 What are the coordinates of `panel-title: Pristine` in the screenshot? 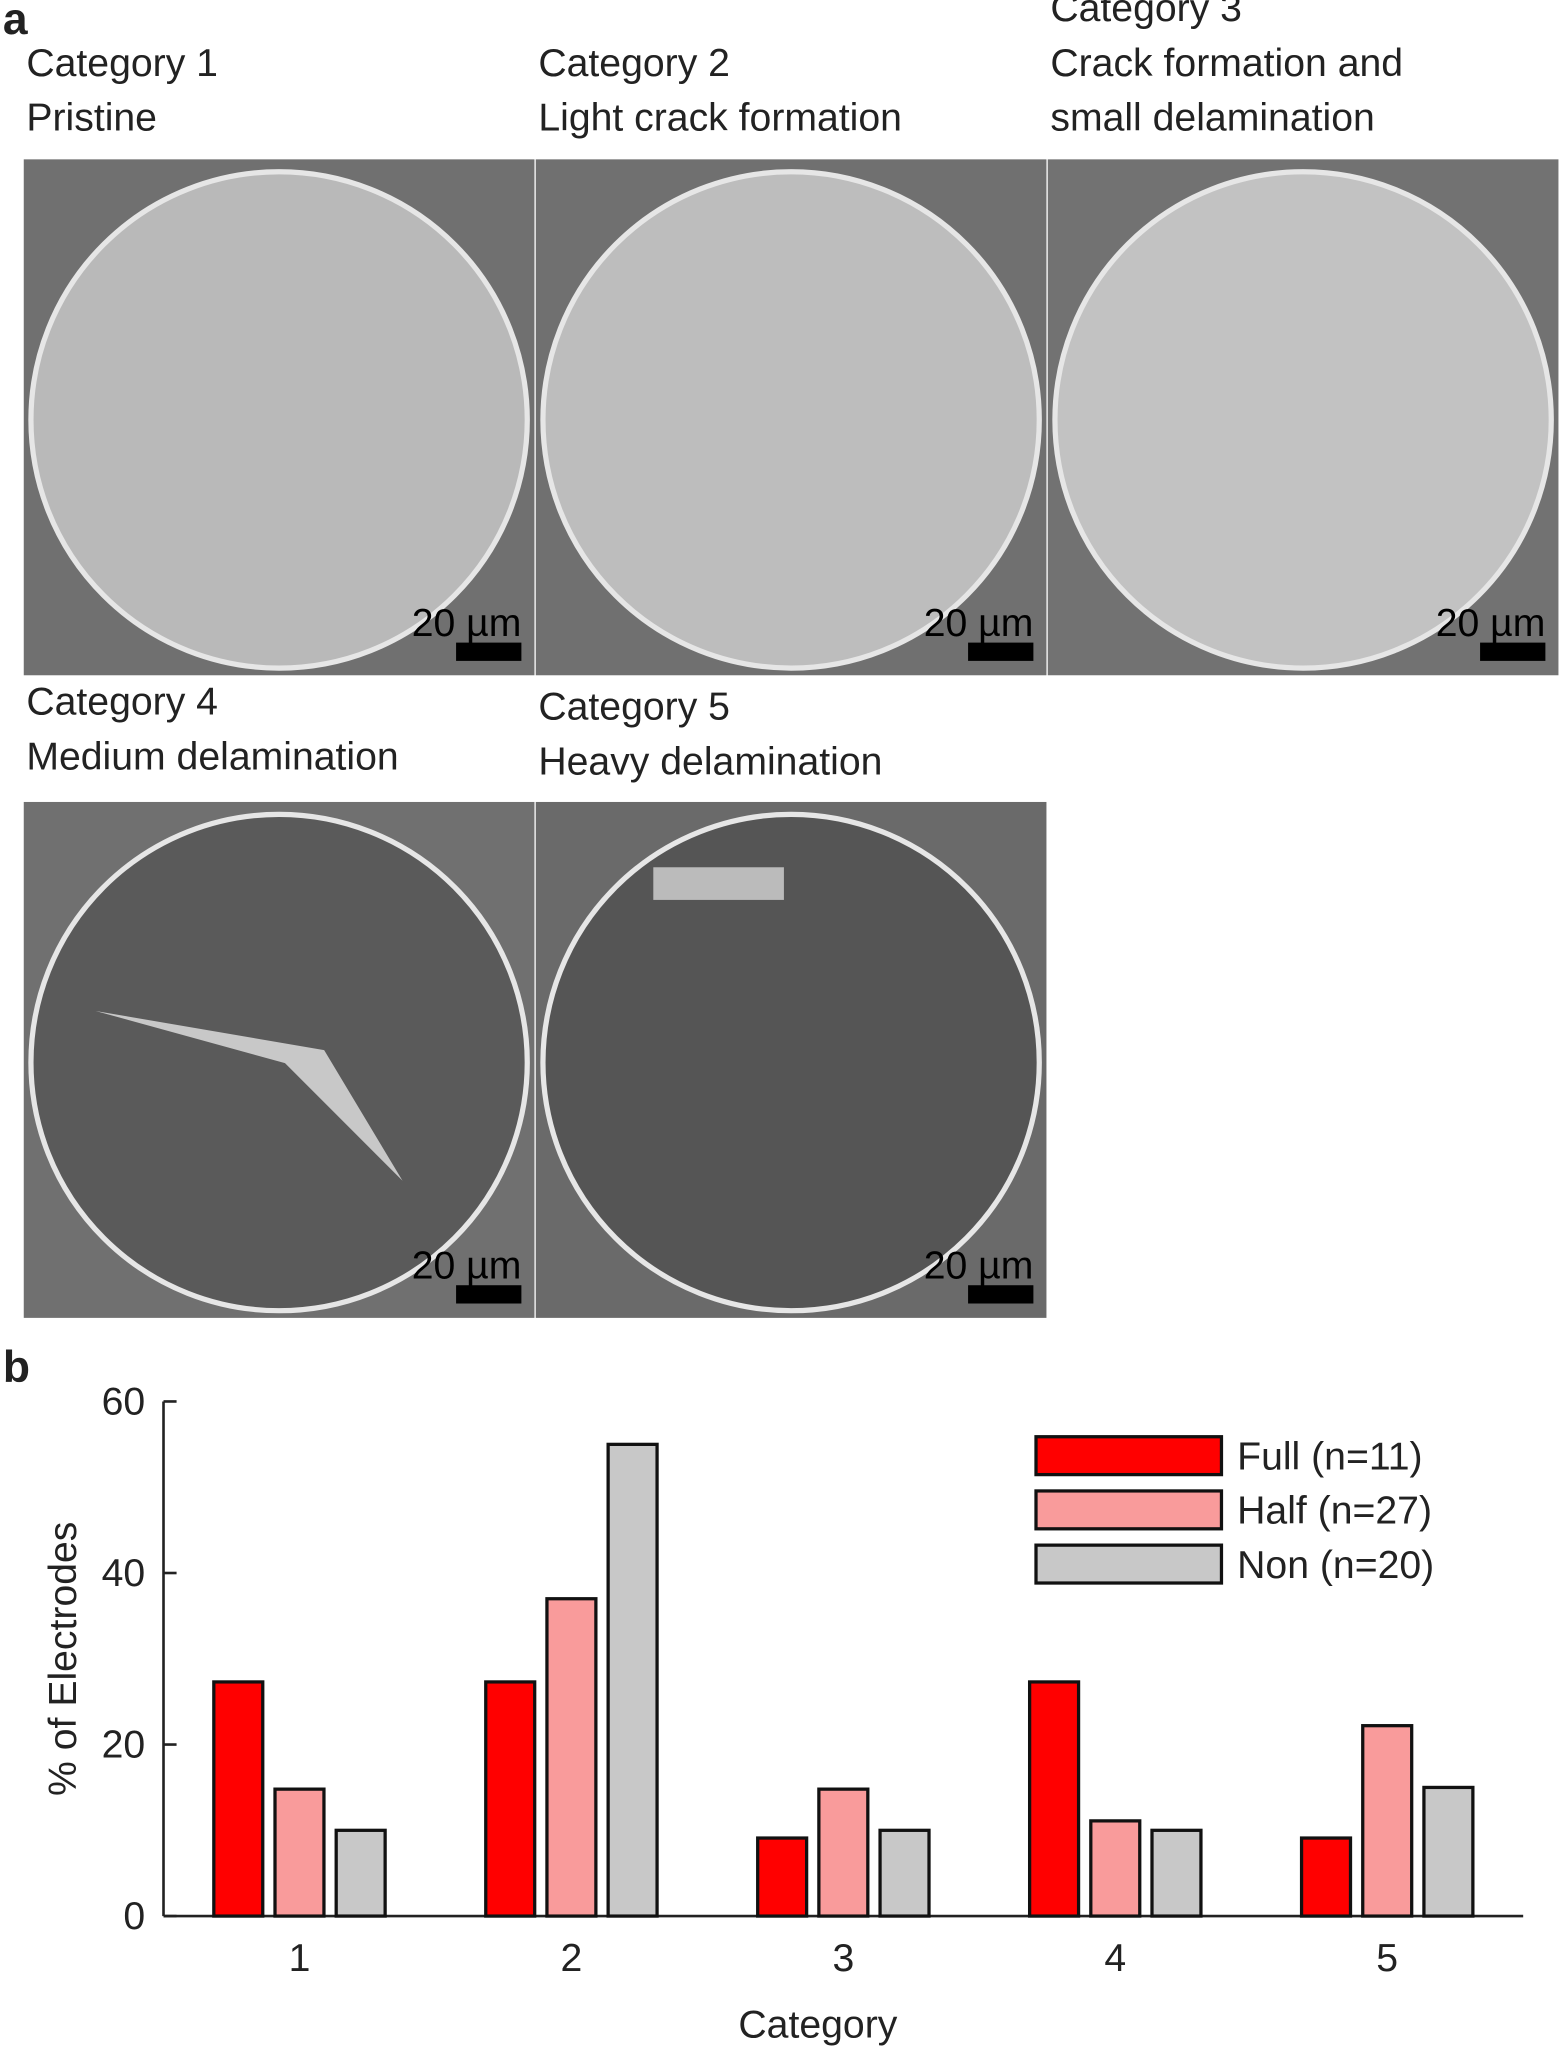 It's located at (91, 118).